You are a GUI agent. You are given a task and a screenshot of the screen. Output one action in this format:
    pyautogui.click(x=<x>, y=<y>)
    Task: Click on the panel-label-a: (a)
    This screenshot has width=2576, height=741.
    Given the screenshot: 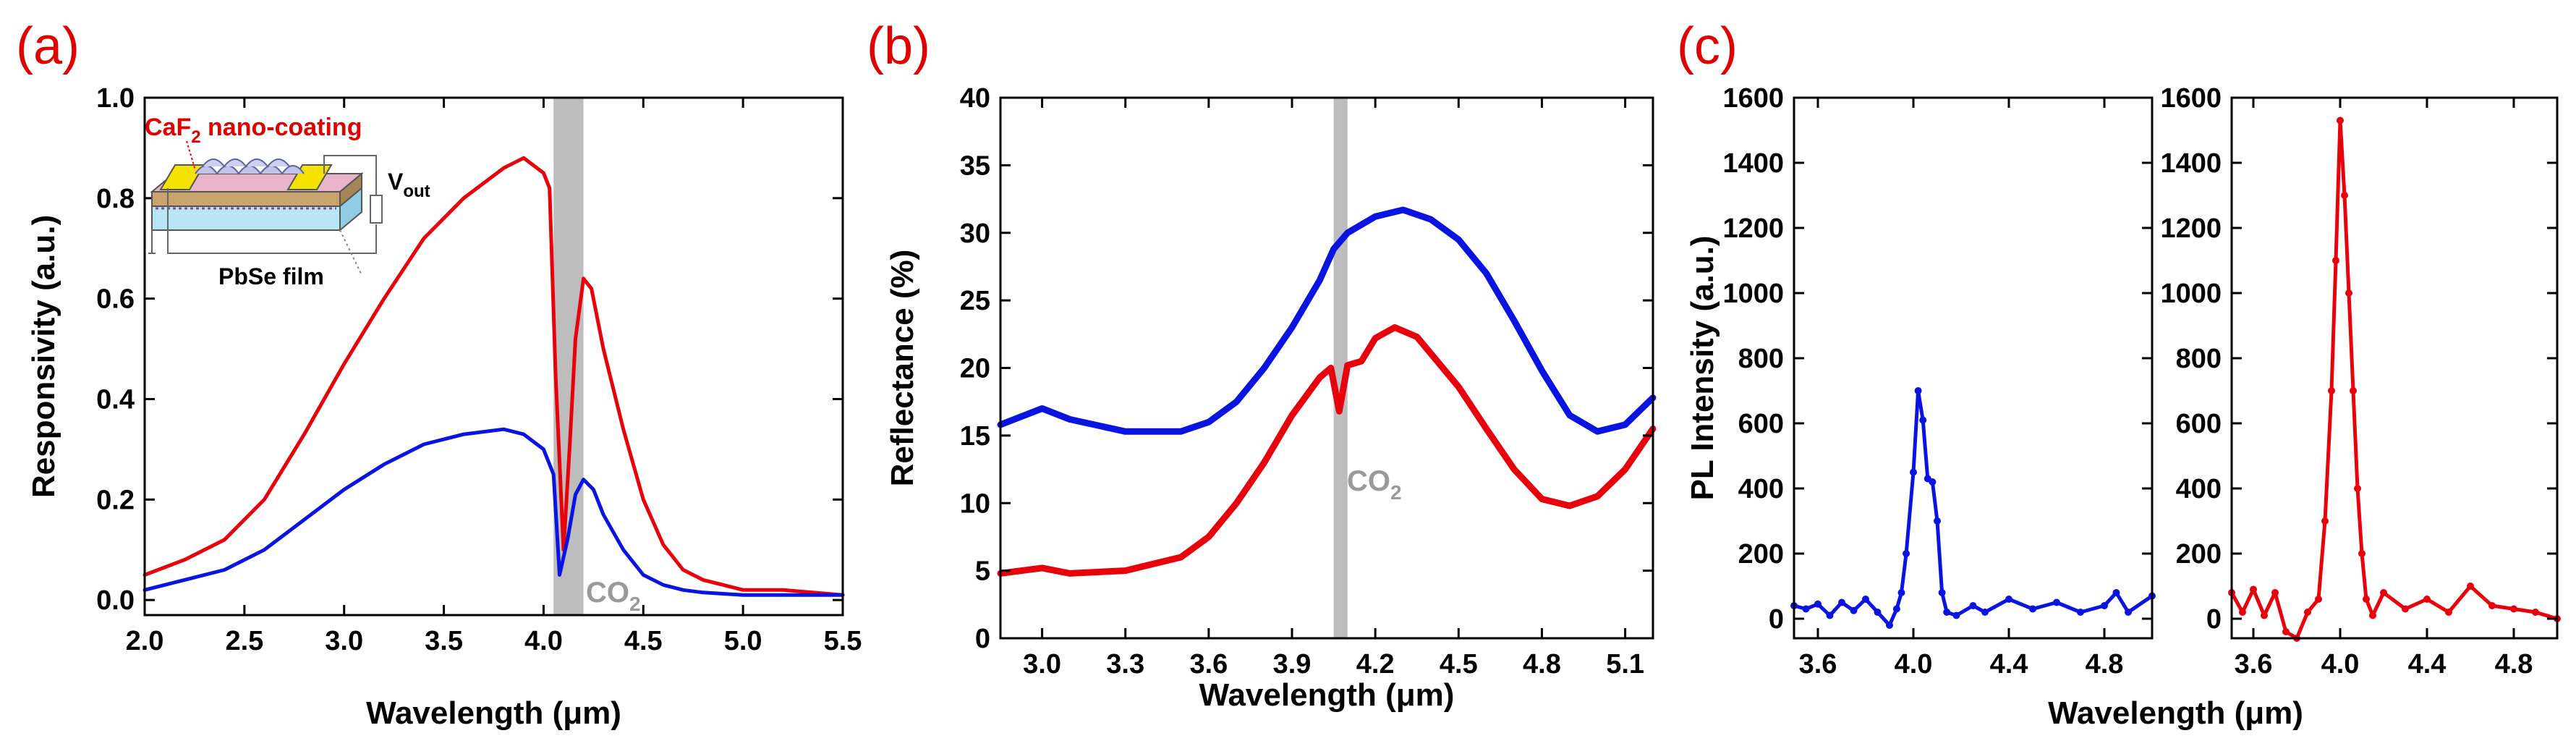 What is the action you would take?
    pyautogui.click(x=48, y=46)
    